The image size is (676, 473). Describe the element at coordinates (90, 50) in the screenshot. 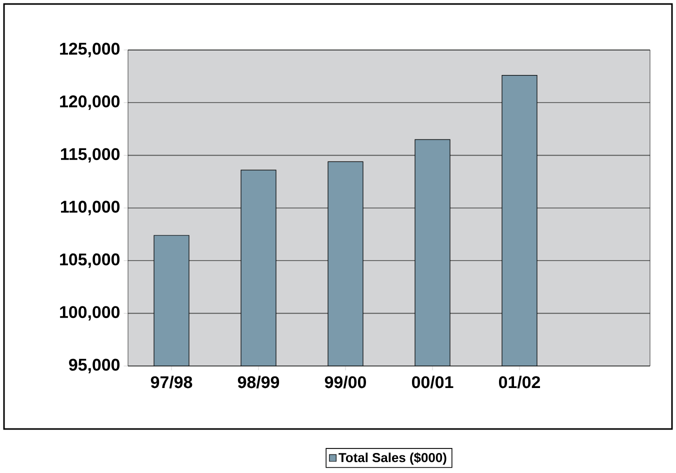

I see `y-tick-label: 125,000` at that location.